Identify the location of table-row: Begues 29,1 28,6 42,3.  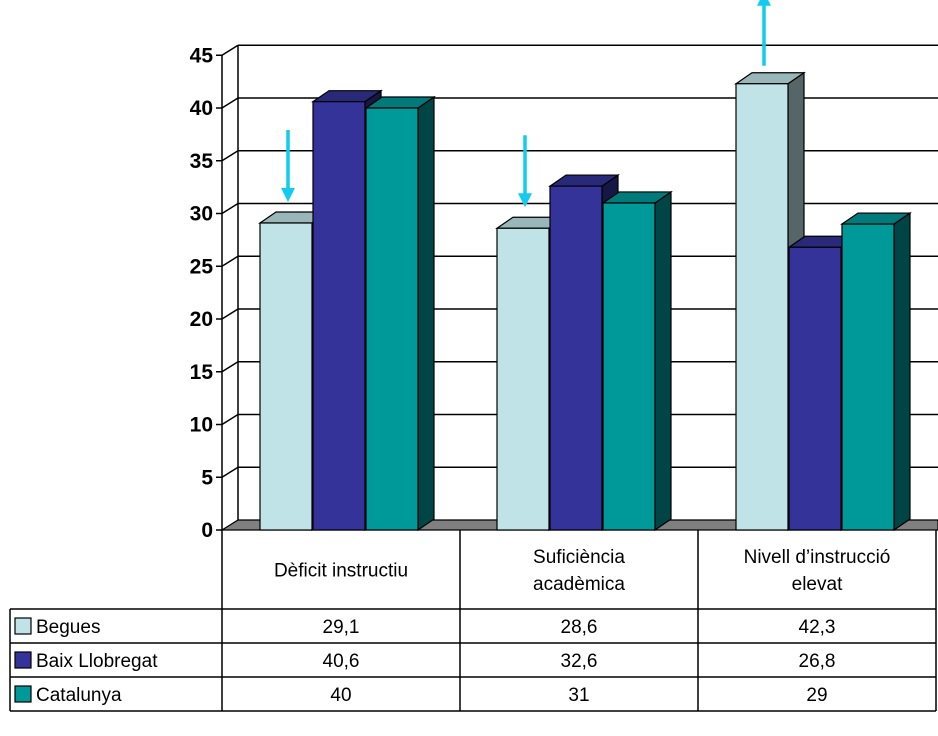
(425, 627).